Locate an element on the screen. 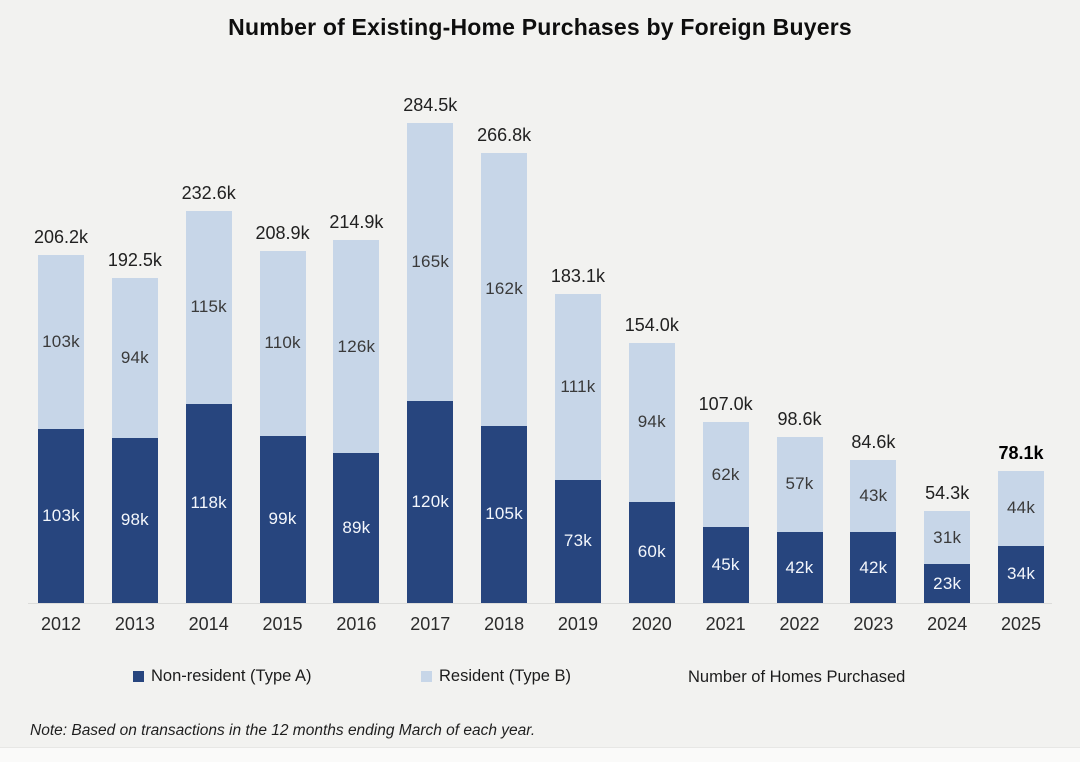 This screenshot has width=1080, height=762. bar-column-2016: 214.9k 126k 89k 2016 is located at coordinates (356, 423).